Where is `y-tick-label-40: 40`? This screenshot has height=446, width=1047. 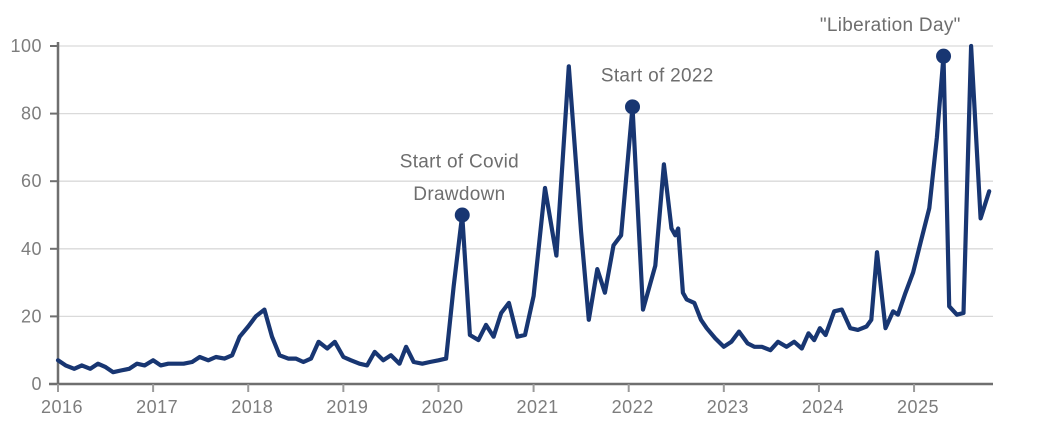 y-tick-label-40: 40 is located at coordinates (31, 249).